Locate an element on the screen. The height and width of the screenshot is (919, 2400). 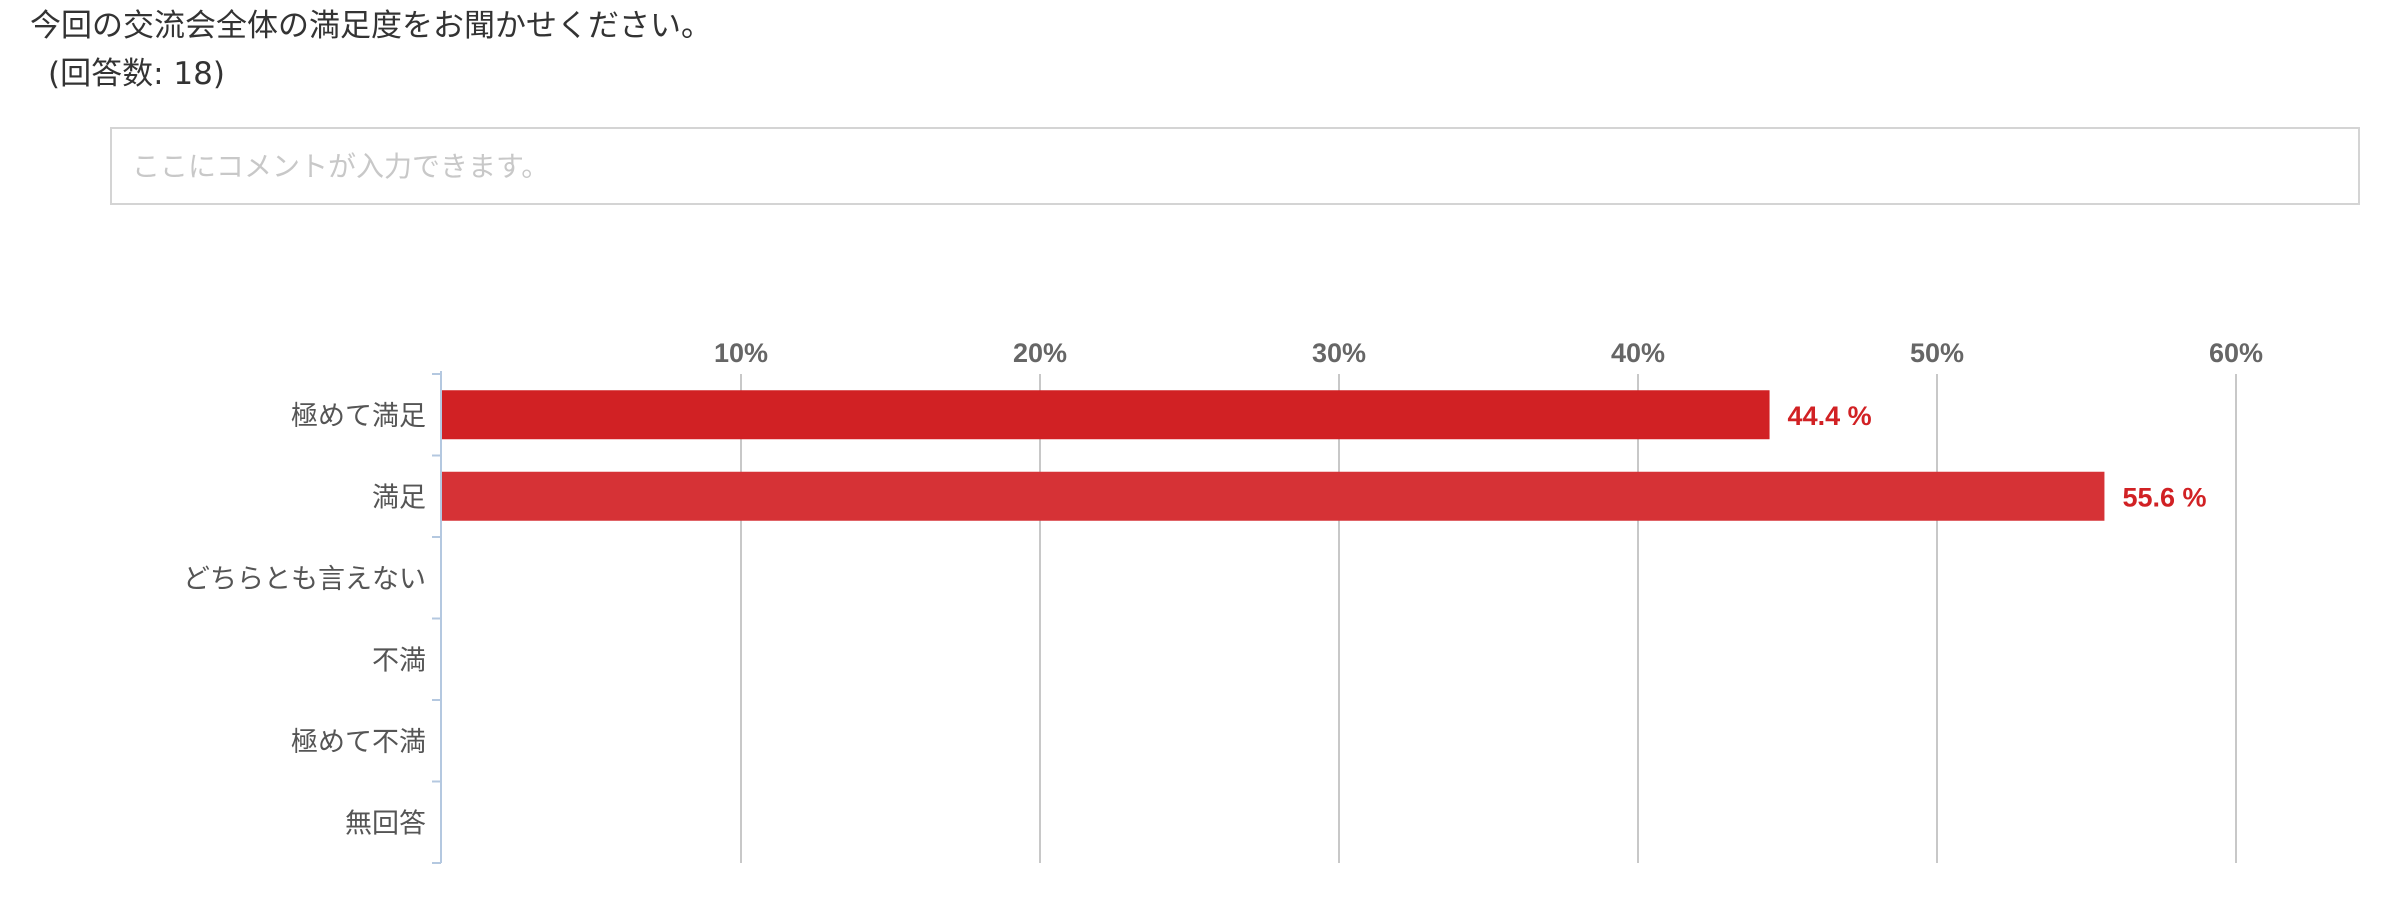
data-label: 44.4 % is located at coordinates (1830, 416).